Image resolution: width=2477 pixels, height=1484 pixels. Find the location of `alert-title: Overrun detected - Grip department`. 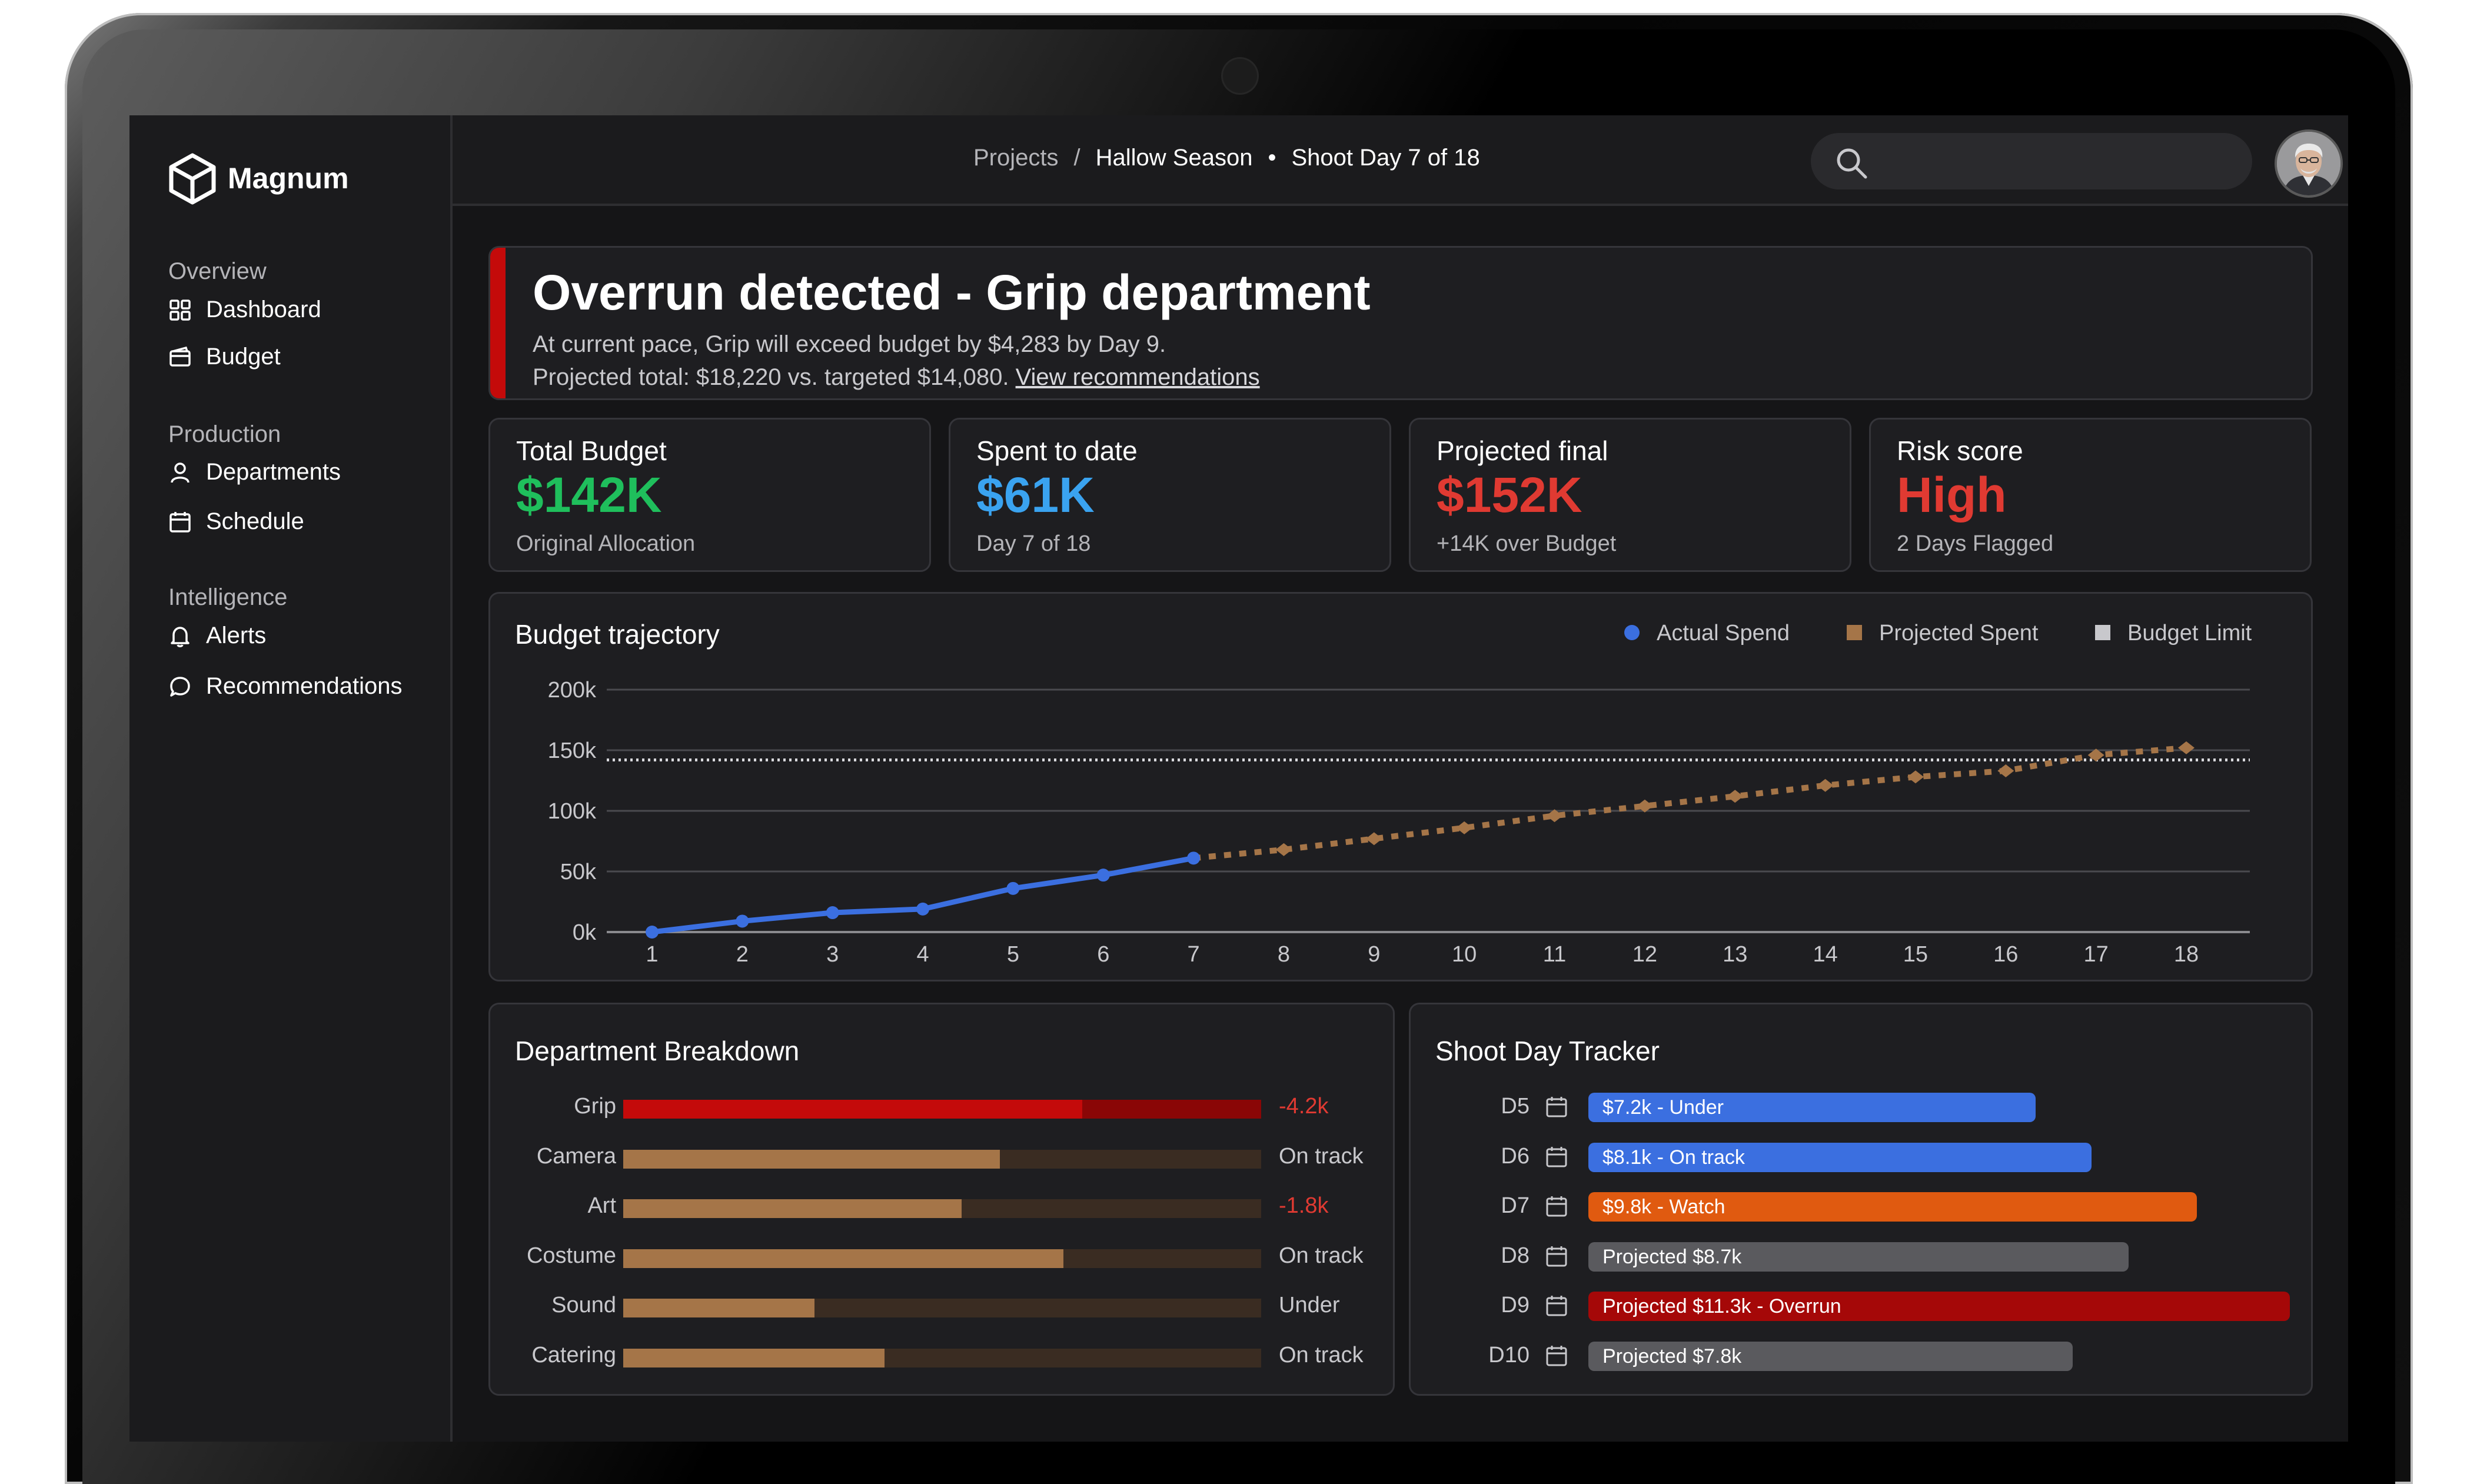

alert-title: Overrun detected - Grip department is located at coordinates (952, 292).